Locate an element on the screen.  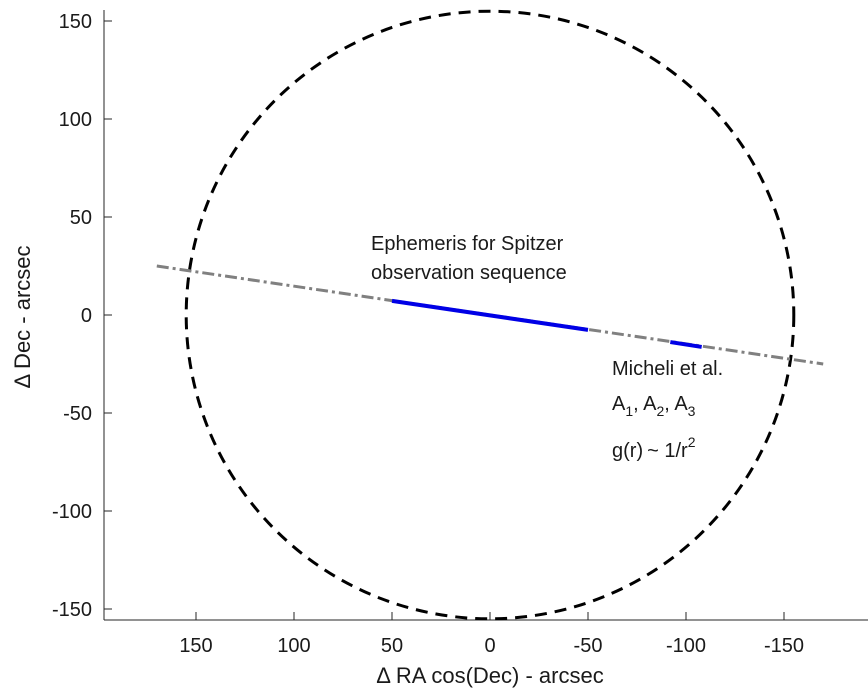
x-tick-label: -100 is located at coordinates (686, 646).